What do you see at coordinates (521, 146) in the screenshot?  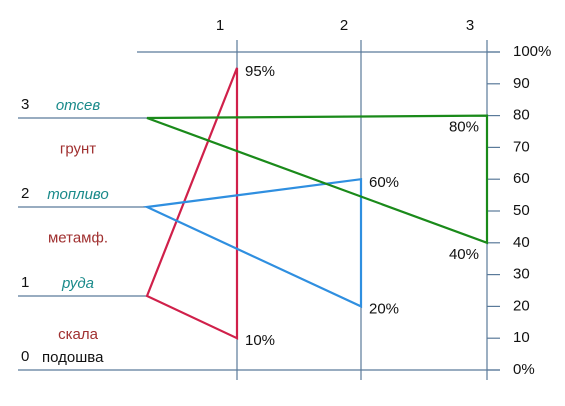 I see `tick-label: 70` at bounding box center [521, 146].